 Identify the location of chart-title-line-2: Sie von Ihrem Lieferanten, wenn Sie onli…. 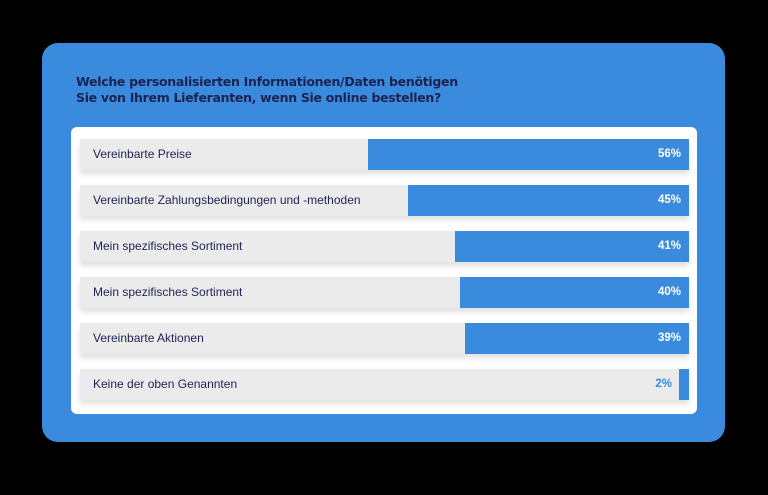
(258, 97).